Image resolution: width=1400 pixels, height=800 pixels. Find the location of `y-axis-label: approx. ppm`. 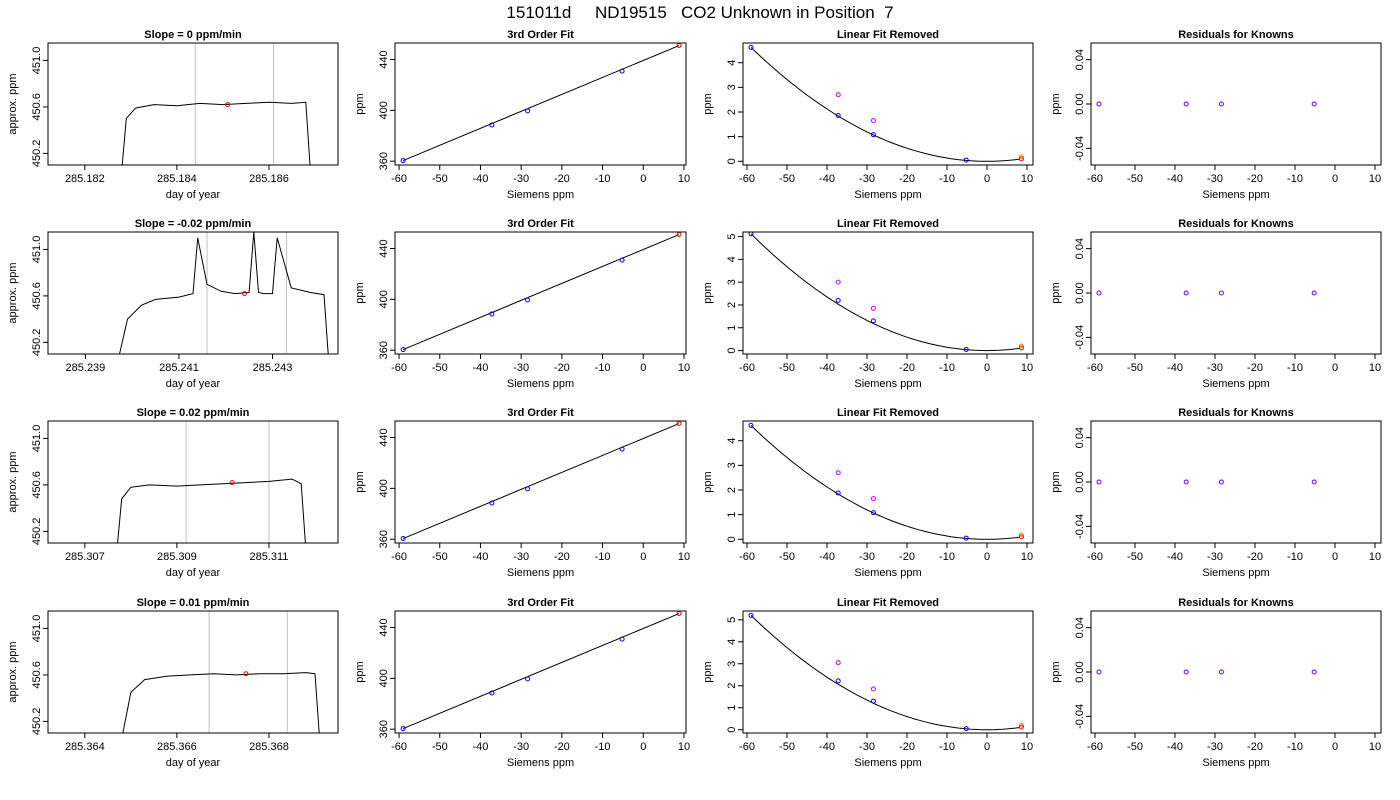

y-axis-label: approx. ppm is located at coordinates (13, 481).